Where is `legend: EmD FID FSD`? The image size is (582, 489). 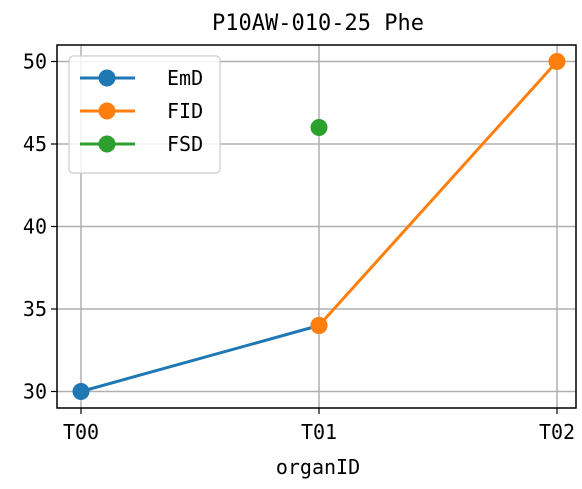
legend: EmD FID FSD is located at coordinates (144, 114).